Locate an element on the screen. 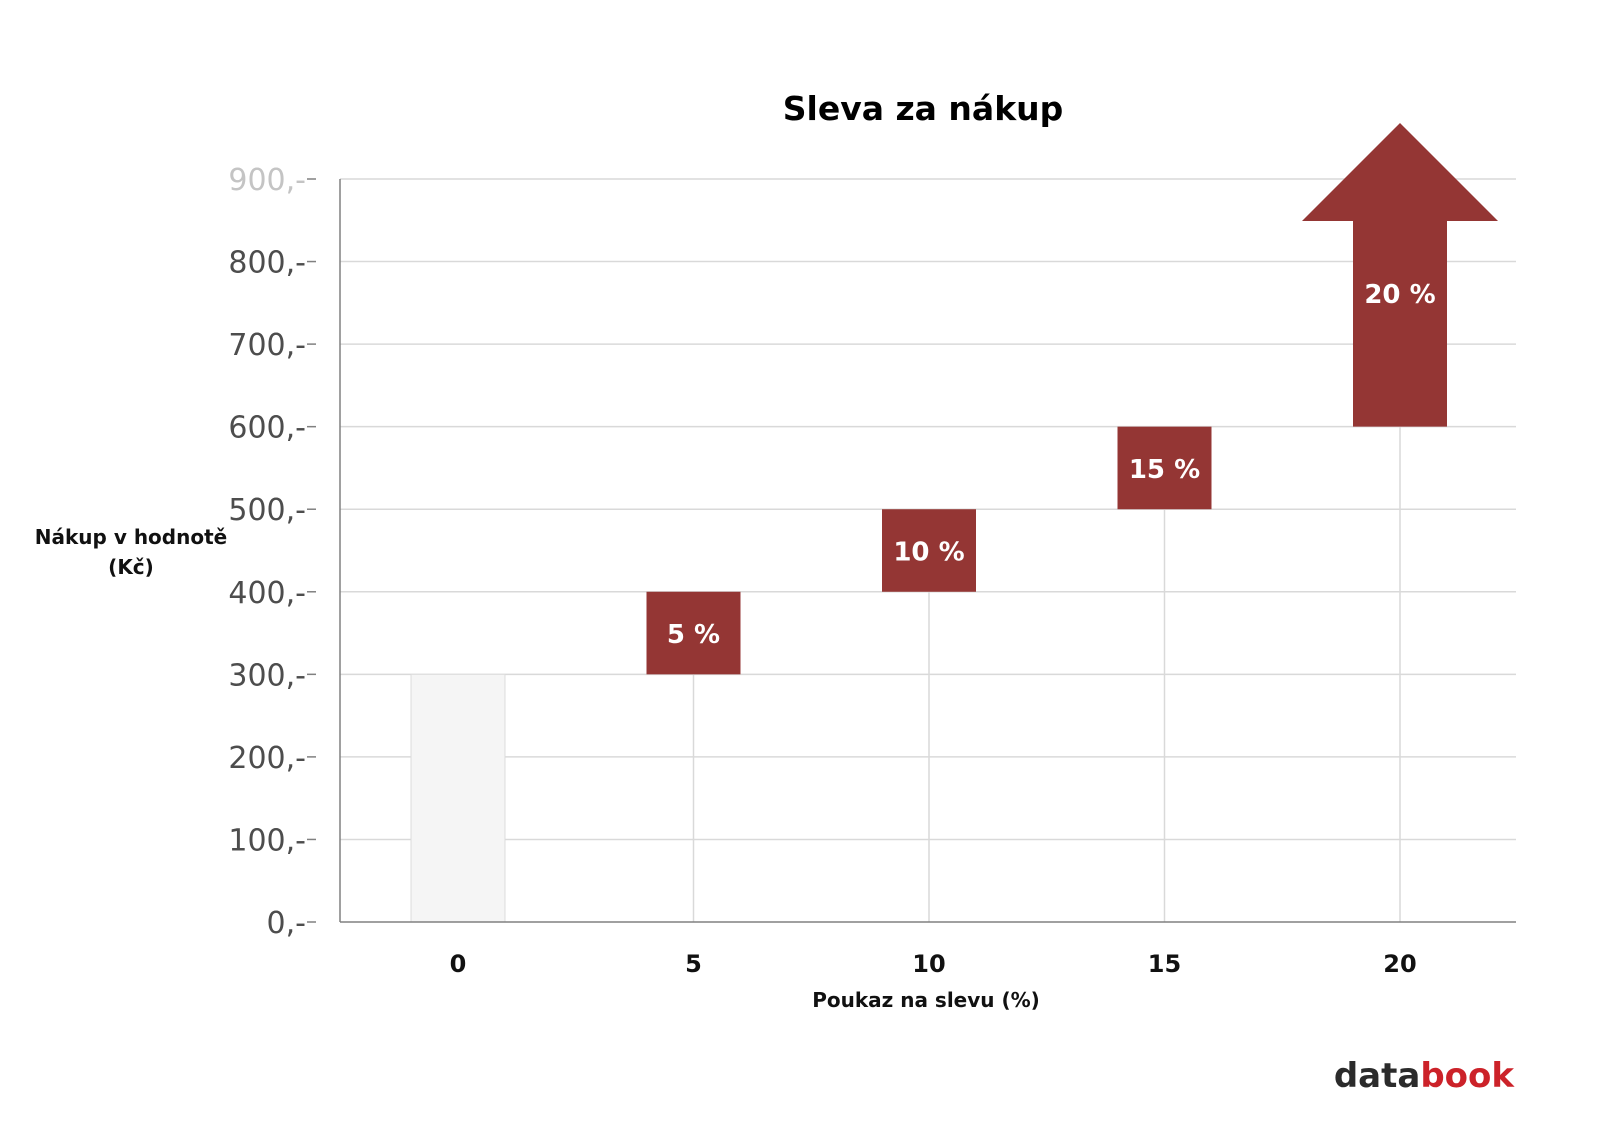  x-axis-label: Poukaz na slevu (%) is located at coordinates (926, 1000).